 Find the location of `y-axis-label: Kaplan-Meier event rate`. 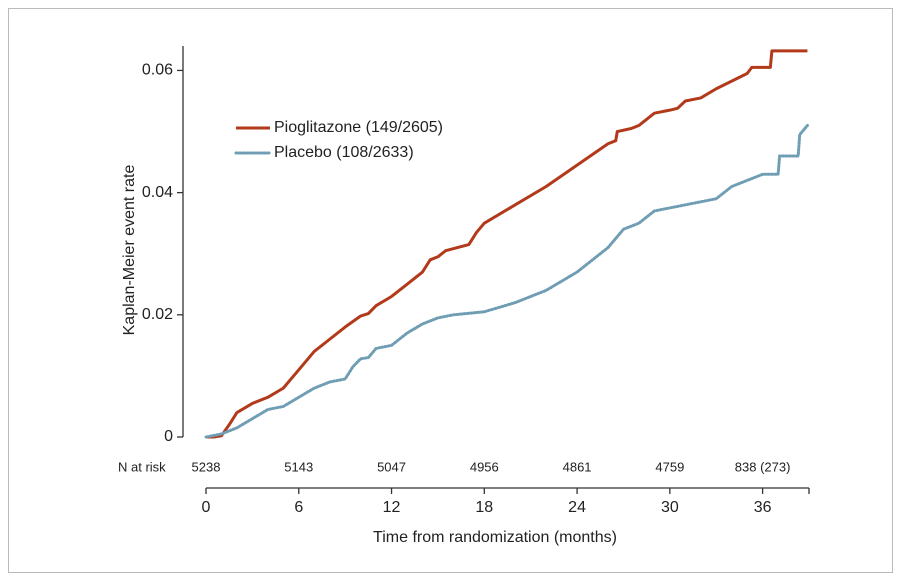

y-axis-label: Kaplan-Meier event rate is located at coordinates (129, 250).